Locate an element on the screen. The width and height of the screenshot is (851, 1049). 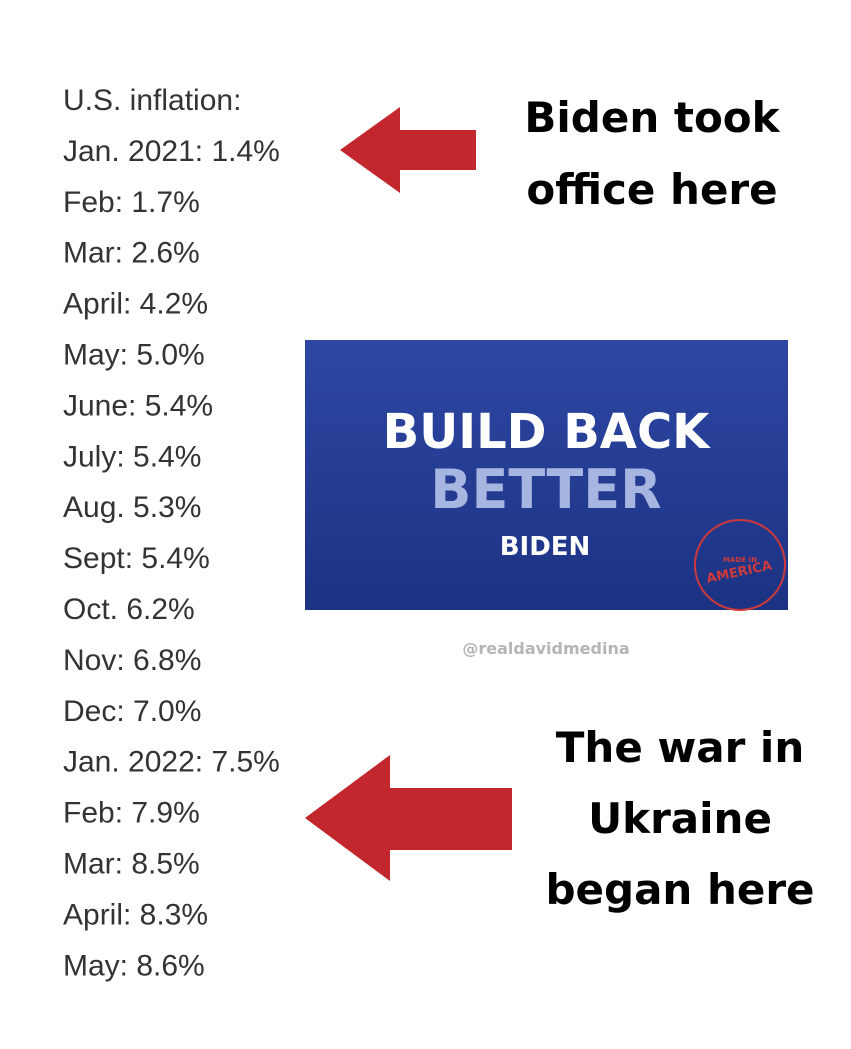
banner is located at coordinates (546, 475).